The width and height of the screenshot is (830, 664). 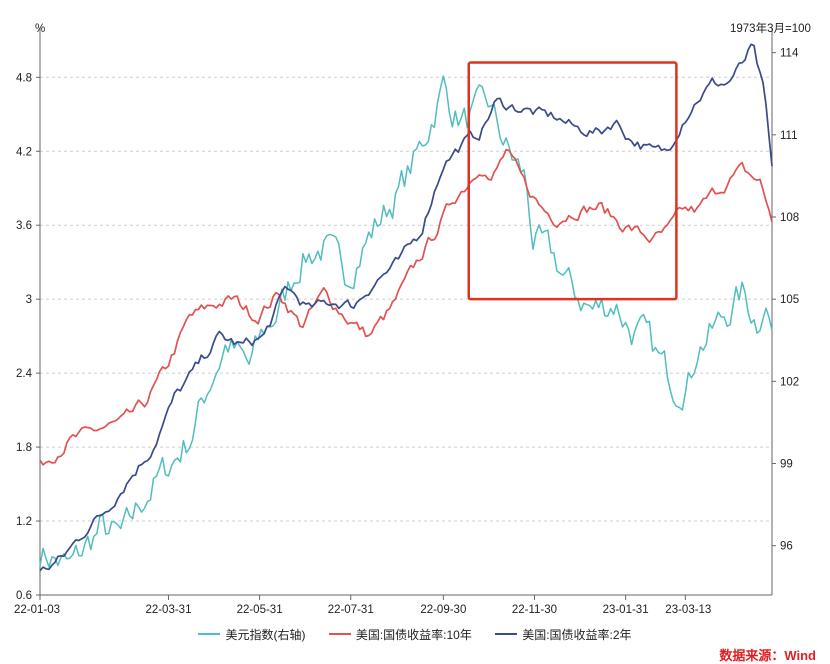 I want to click on right-tick-label: 114, so click(x=789, y=54).